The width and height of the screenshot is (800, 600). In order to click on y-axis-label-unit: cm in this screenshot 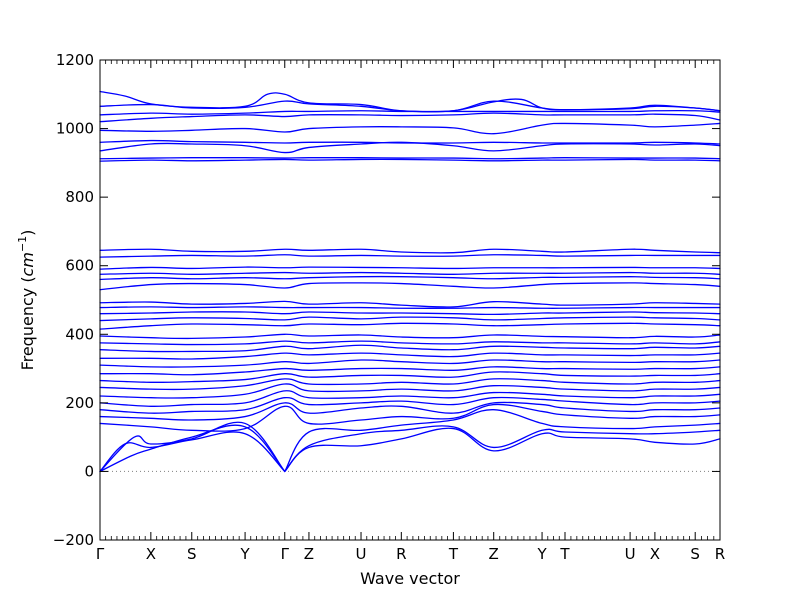, I will do `click(27, 264)`.